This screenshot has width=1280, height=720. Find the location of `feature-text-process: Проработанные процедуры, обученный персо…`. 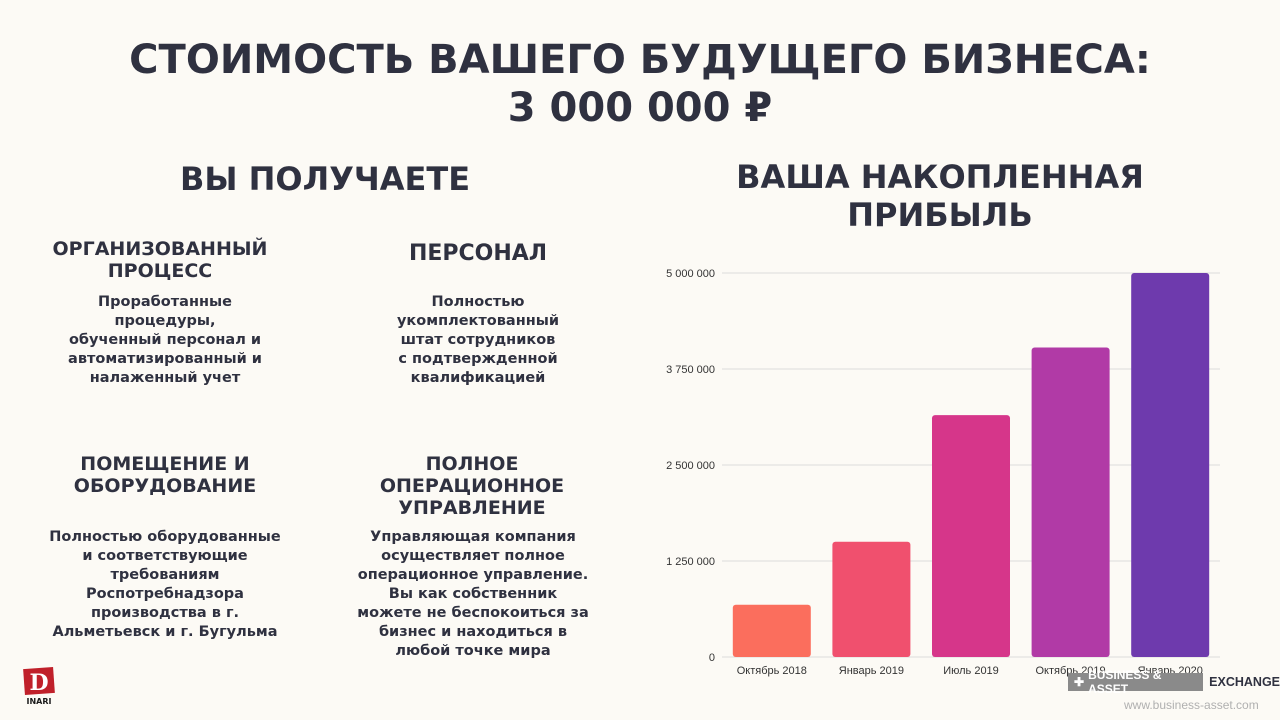

feature-text-process: Проработанные процедуры, обученный персо… is located at coordinates (165, 340).